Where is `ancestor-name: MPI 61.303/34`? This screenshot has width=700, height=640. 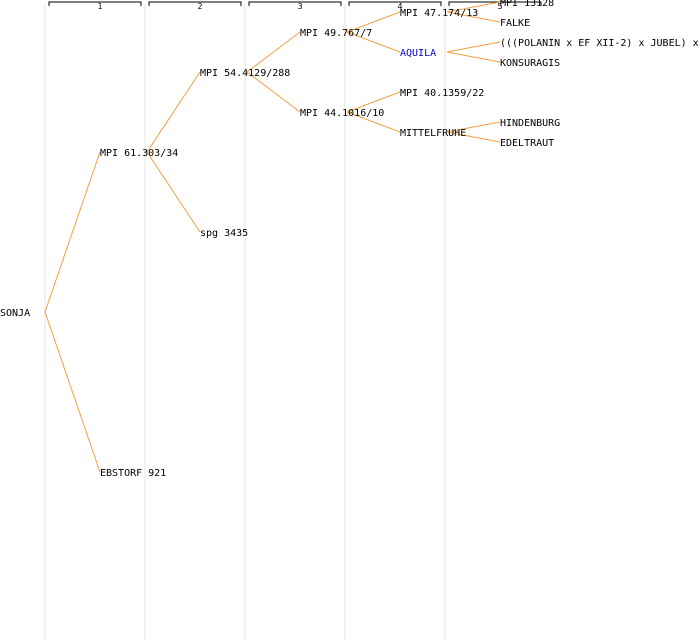
ancestor-name: MPI 61.303/34 is located at coordinates (139, 153).